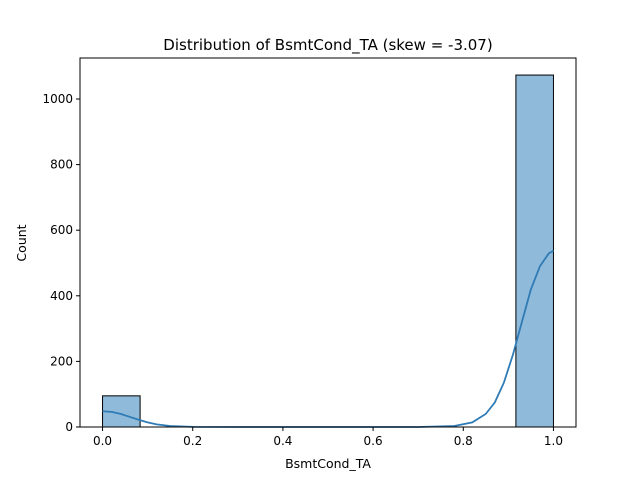 Image resolution: width=640 pixels, height=480 pixels. Describe the element at coordinates (61, 263) in the screenshot. I see `y-axis-ticks: 0 200 400 600 800 1000` at that location.